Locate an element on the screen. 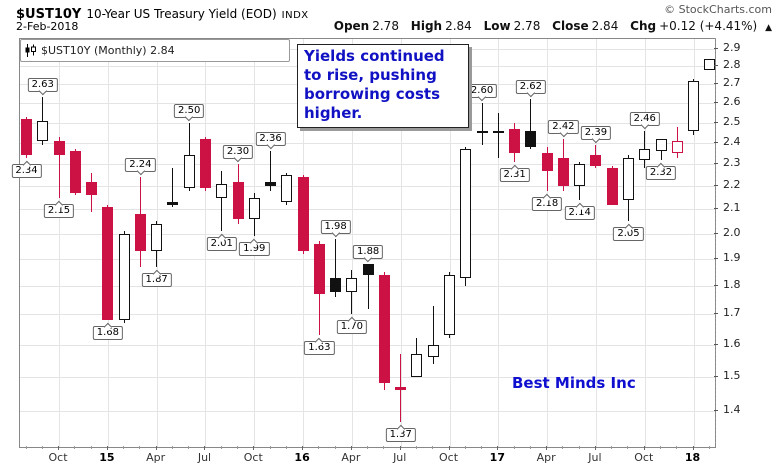  y-axis-tick-label: 1.5 is located at coordinates (732, 375).